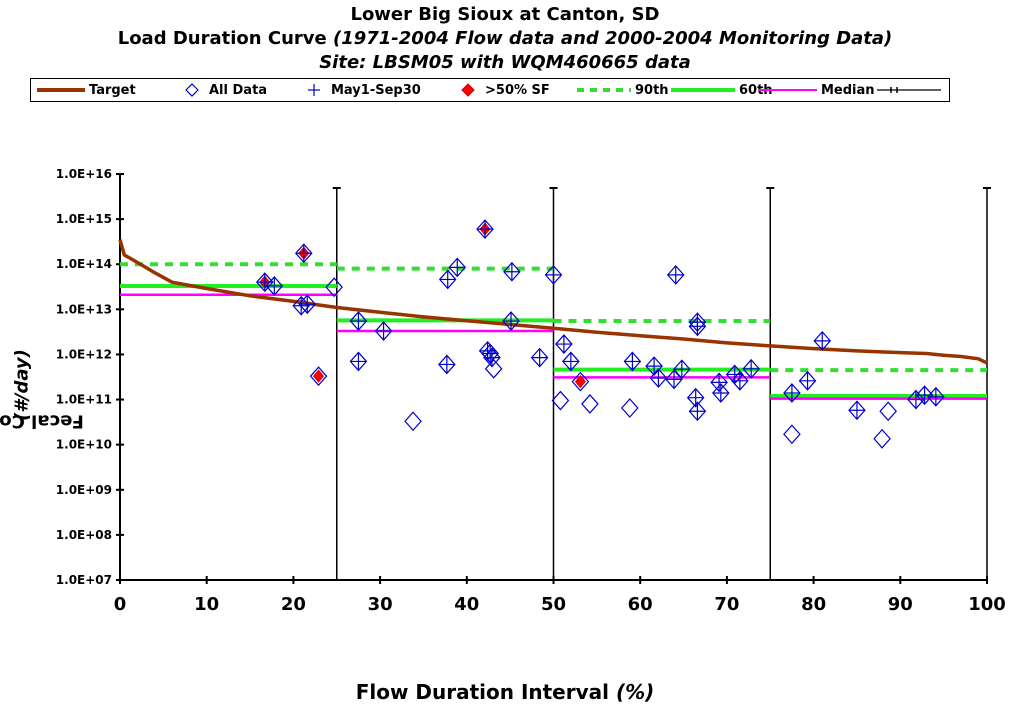 Image resolution: width=1010 pixels, height=712 pixels. Describe the element at coordinates (238, 90) in the screenshot. I see `legend-label-all-data: All Data` at that location.